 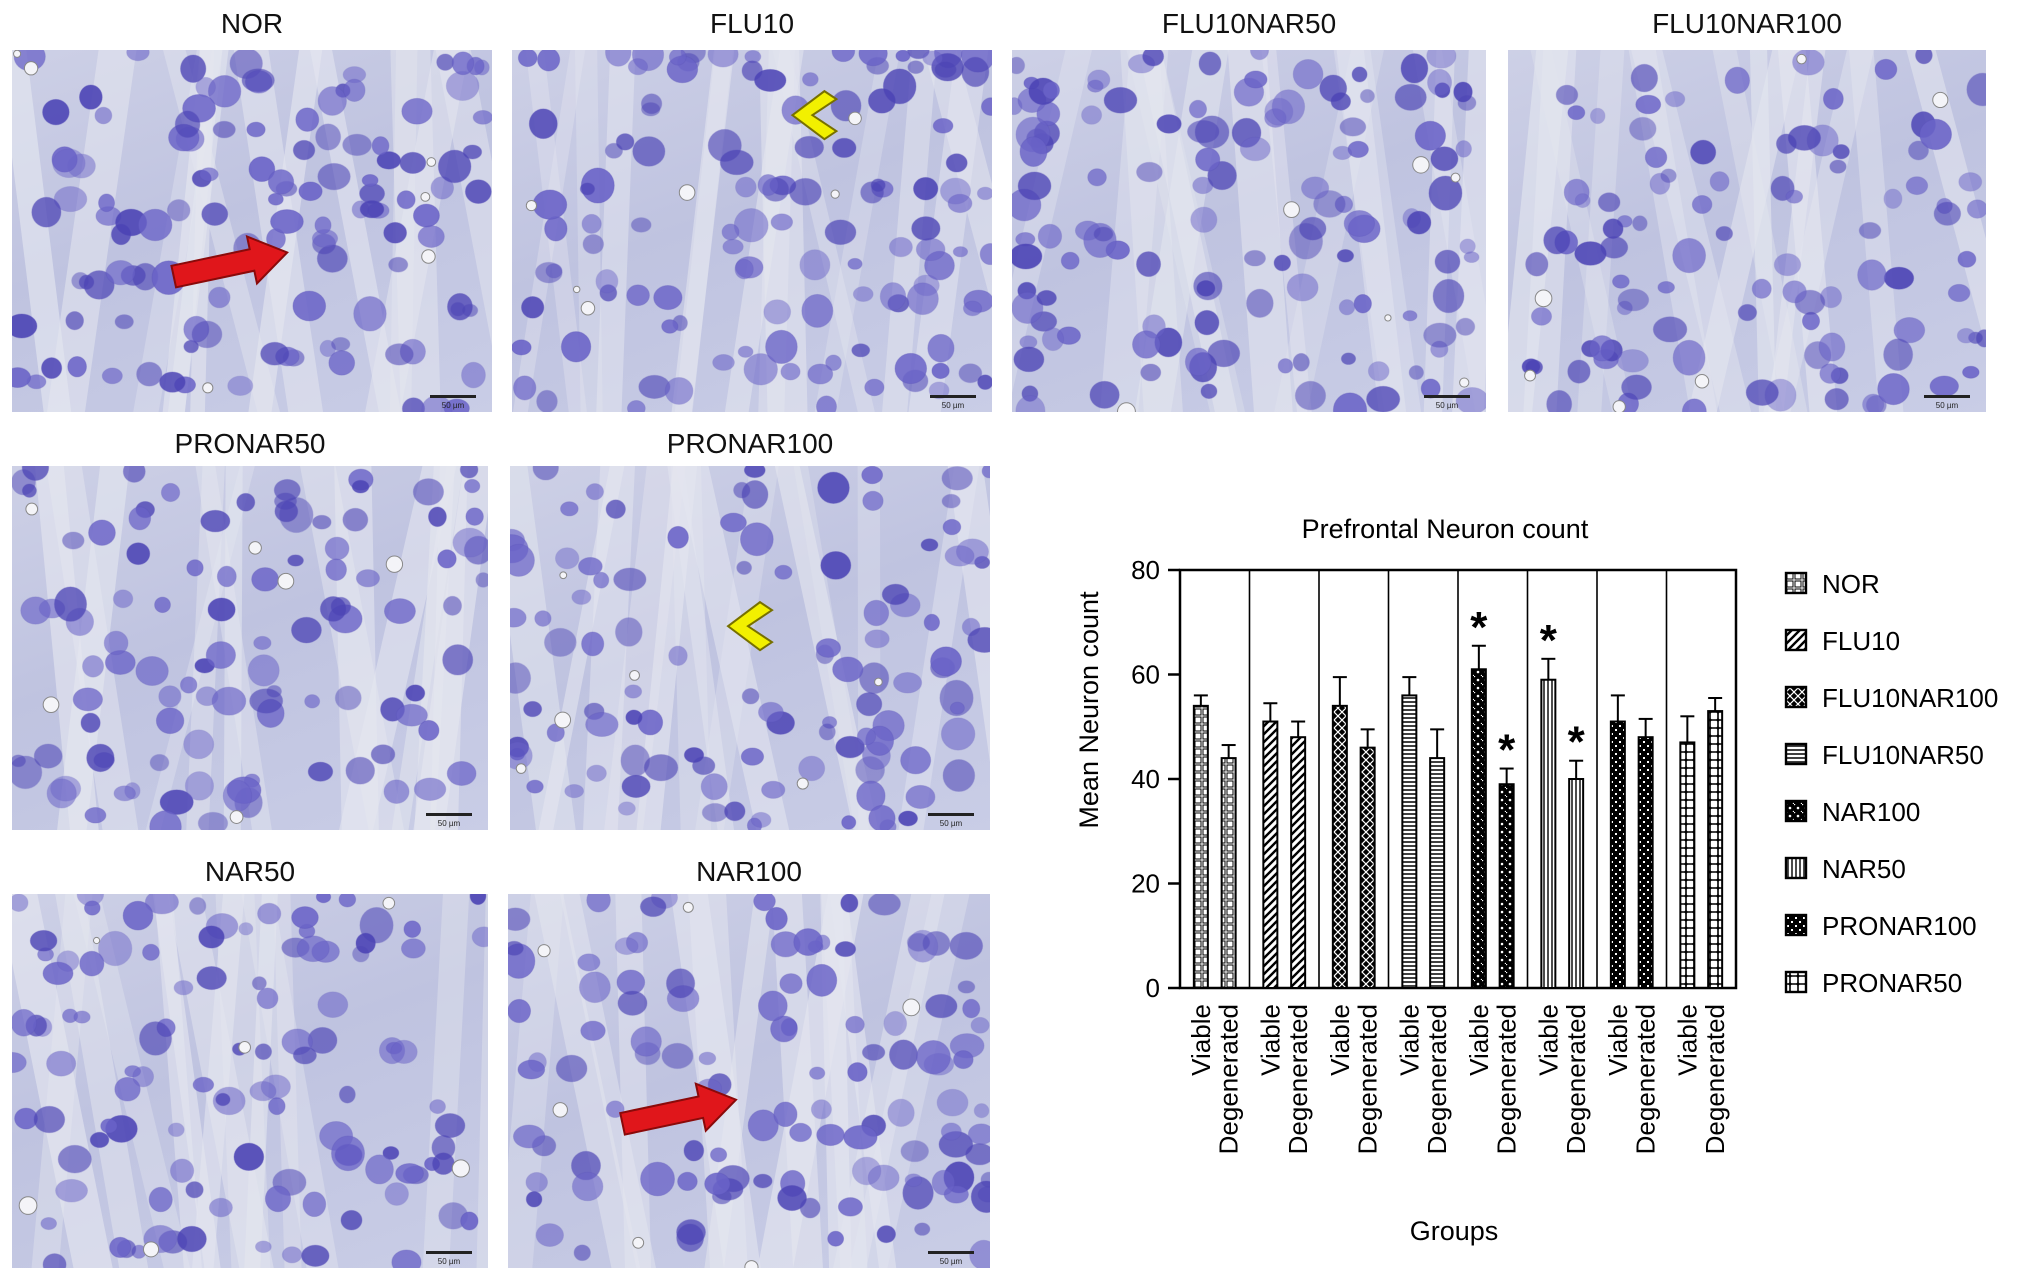 What do you see at coordinates (1447, 405) in the screenshot?
I see `scale-bar-label: 50 µm` at bounding box center [1447, 405].